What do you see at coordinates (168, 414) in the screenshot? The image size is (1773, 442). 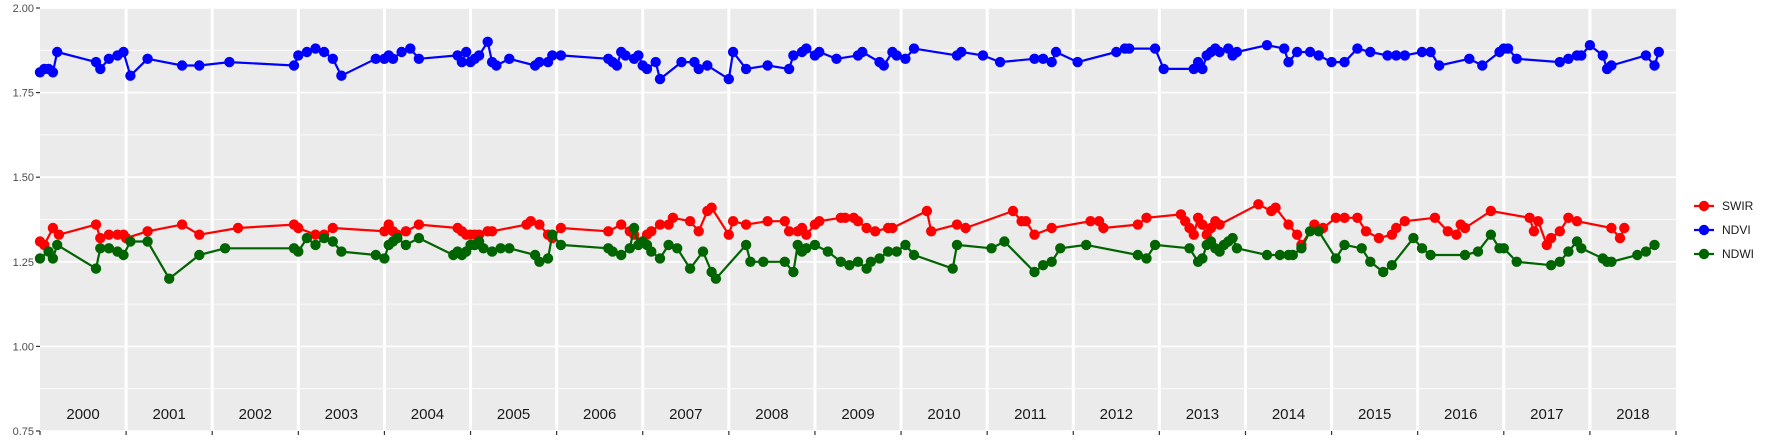 I see `year-label: 2001` at bounding box center [168, 414].